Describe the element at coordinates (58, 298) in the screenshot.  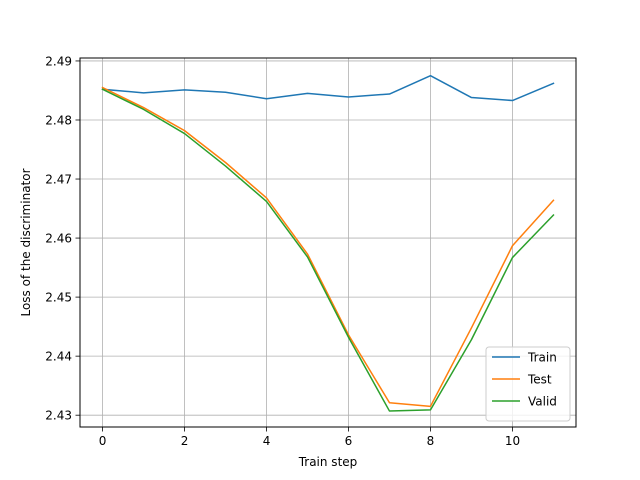
I see `y-tick-label: 2.45` at that location.